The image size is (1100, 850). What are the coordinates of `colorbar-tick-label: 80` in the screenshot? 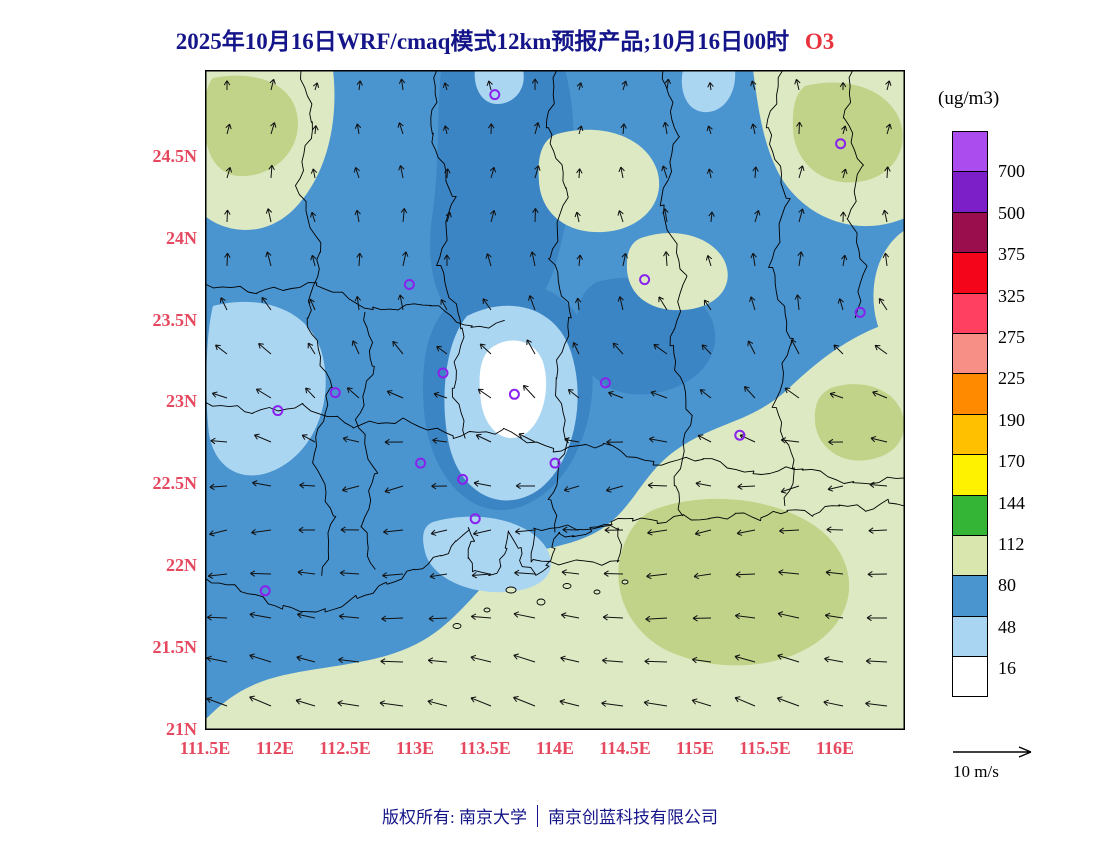 It's located at (1007, 585).